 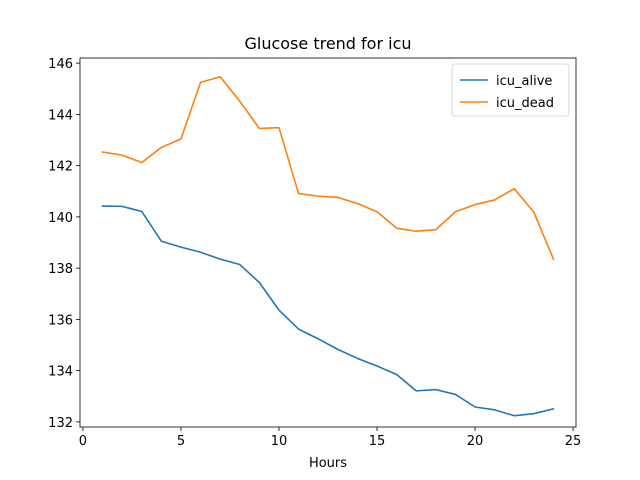 I want to click on x-tick-label: 15, so click(x=377, y=441).